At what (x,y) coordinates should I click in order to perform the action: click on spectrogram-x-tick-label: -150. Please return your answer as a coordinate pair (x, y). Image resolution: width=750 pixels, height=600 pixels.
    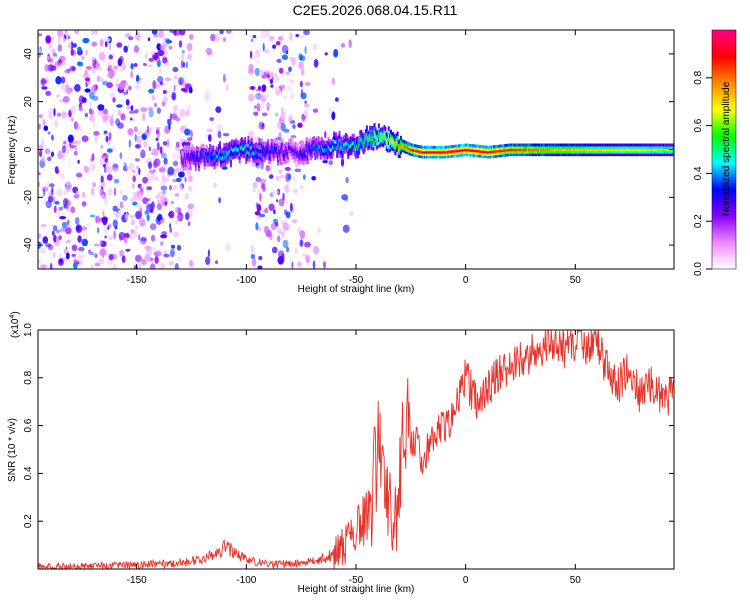
    Looking at the image, I should click on (137, 280).